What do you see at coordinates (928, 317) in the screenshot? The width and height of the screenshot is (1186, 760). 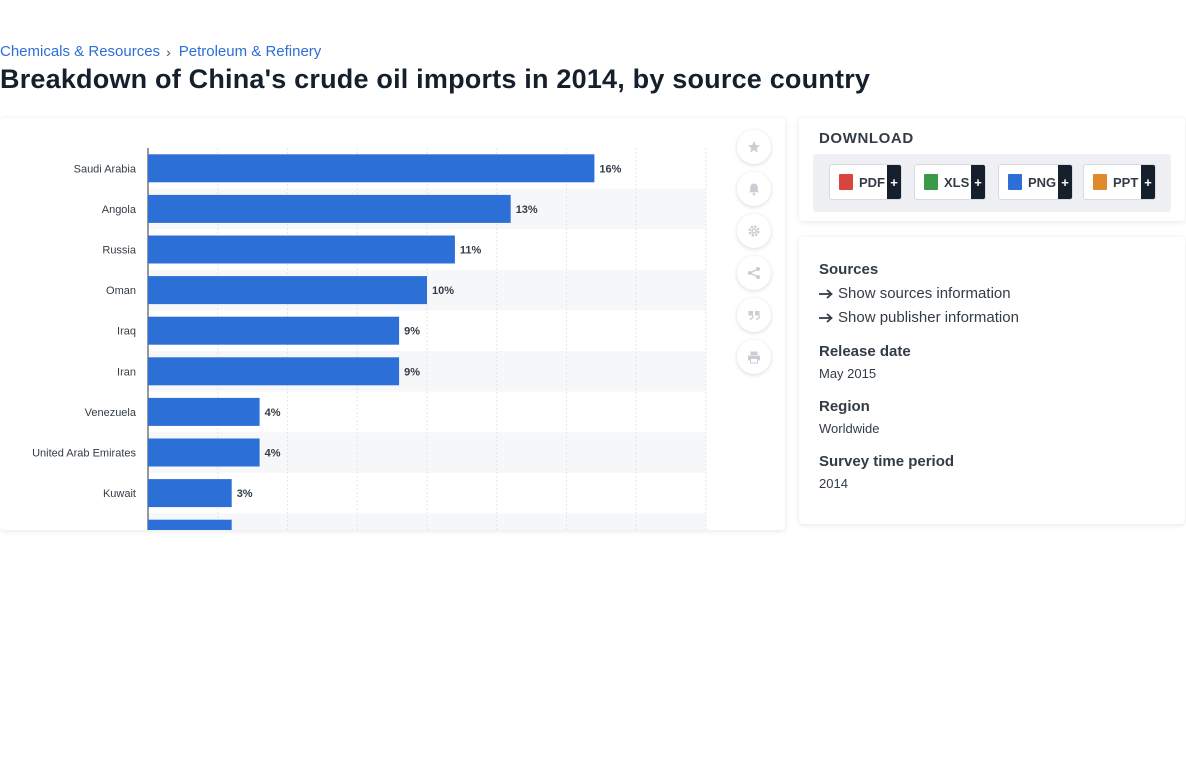 I see `show-publisher-label: Show publisher information` at bounding box center [928, 317].